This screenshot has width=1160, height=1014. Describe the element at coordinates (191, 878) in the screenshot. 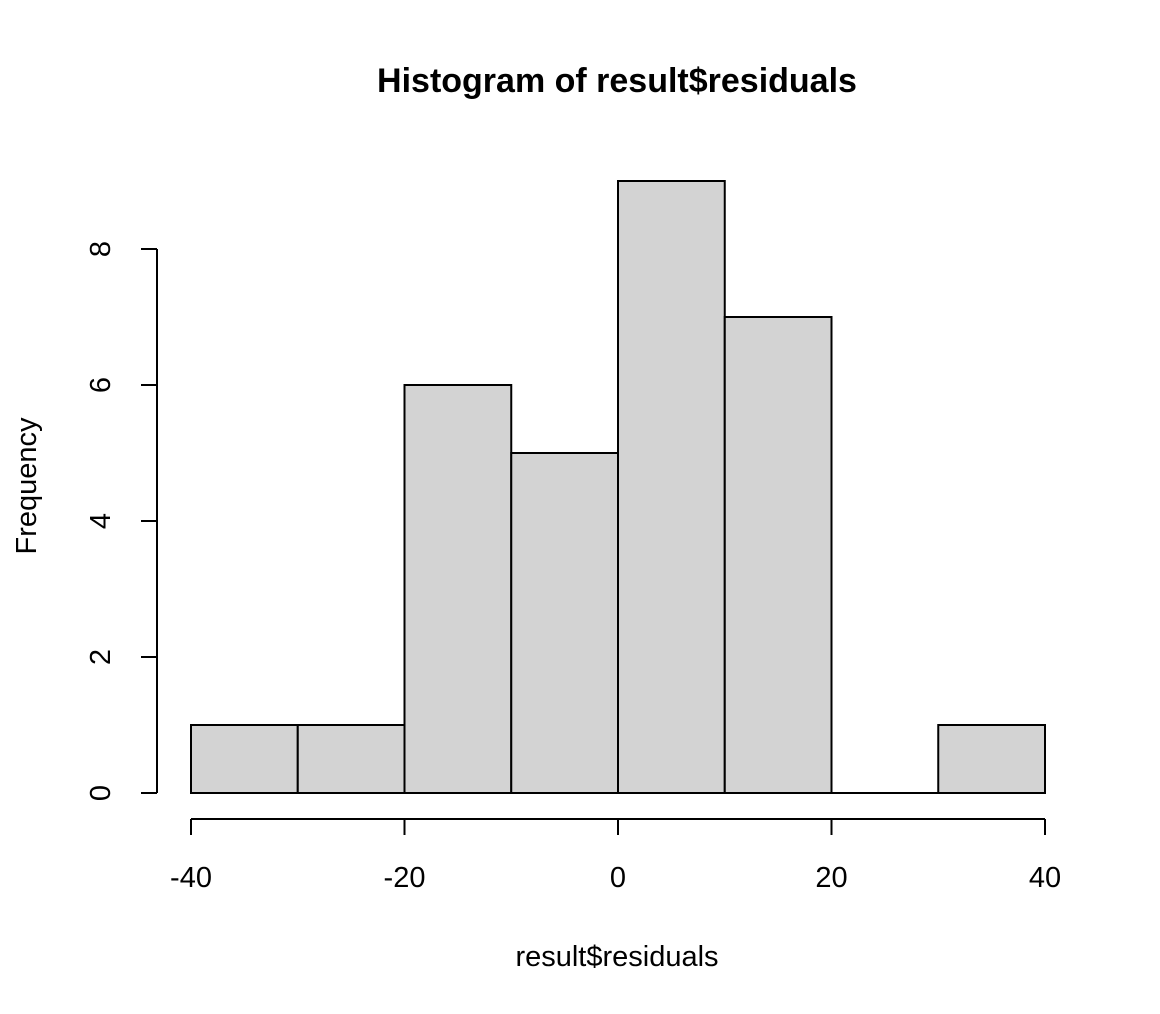

I see `x-tick-label: -40` at that location.